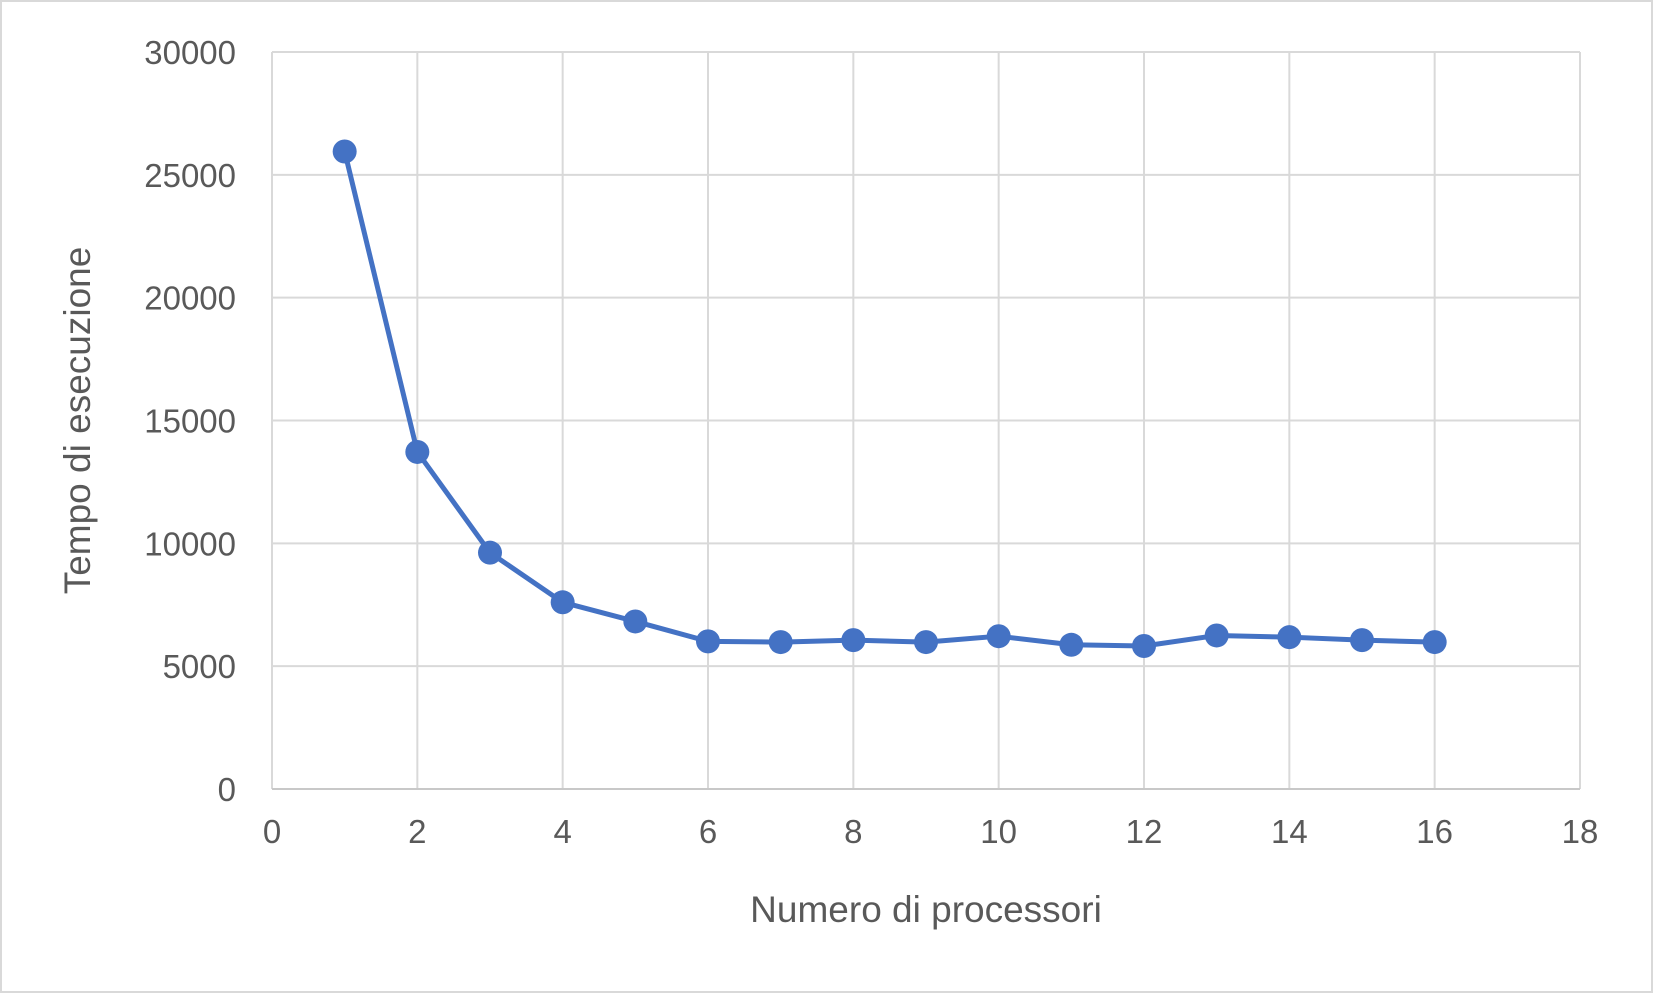 The image size is (1653, 993). What do you see at coordinates (272, 831) in the screenshot?
I see `x-tick-label: 0` at bounding box center [272, 831].